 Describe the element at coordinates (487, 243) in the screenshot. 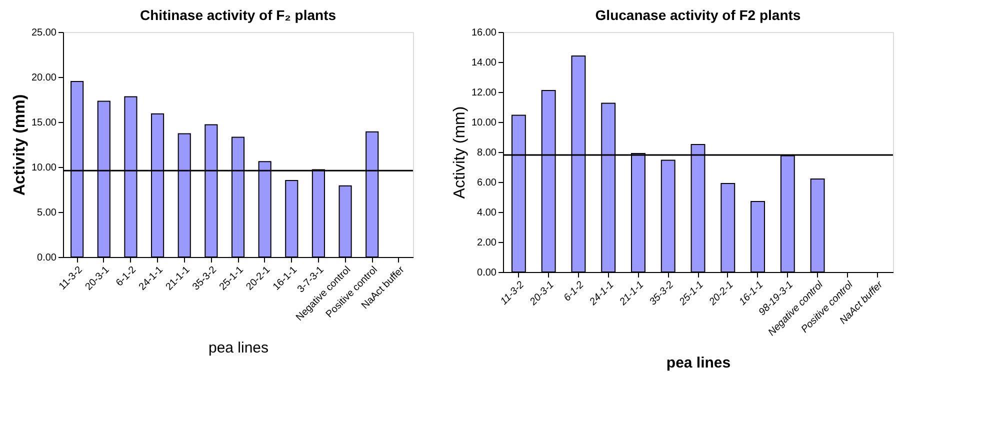

I see `y-tick-label: 2.00` at that location.